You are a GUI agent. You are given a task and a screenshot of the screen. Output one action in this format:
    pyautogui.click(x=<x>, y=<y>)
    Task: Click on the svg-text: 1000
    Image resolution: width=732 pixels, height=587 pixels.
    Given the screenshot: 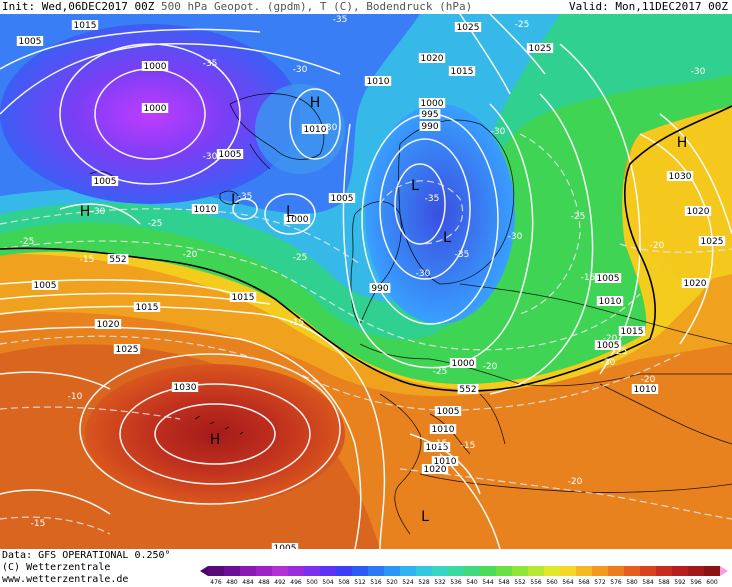 What is the action you would take?
    pyautogui.click(x=463, y=364)
    